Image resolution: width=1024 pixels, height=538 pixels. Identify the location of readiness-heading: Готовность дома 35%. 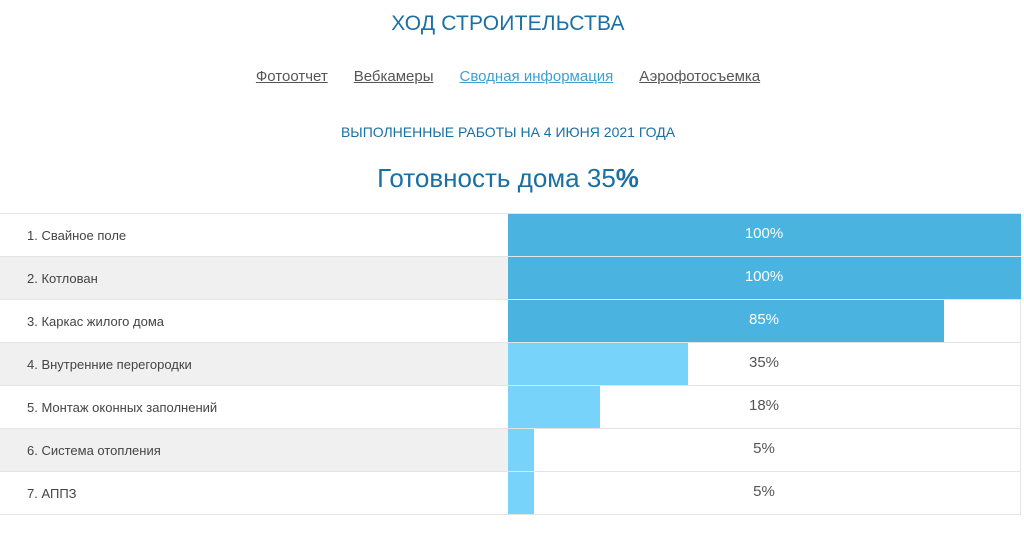
(508, 178).